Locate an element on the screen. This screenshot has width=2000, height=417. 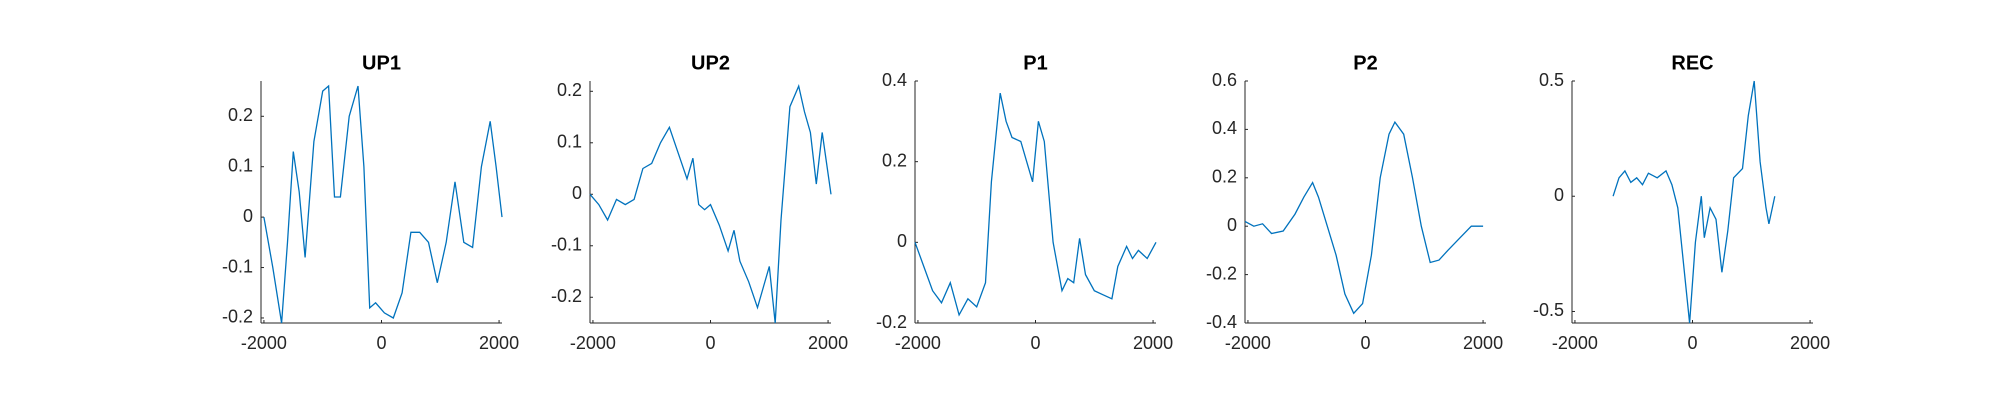
subplot-title: UP2 is located at coordinates (710, 63).